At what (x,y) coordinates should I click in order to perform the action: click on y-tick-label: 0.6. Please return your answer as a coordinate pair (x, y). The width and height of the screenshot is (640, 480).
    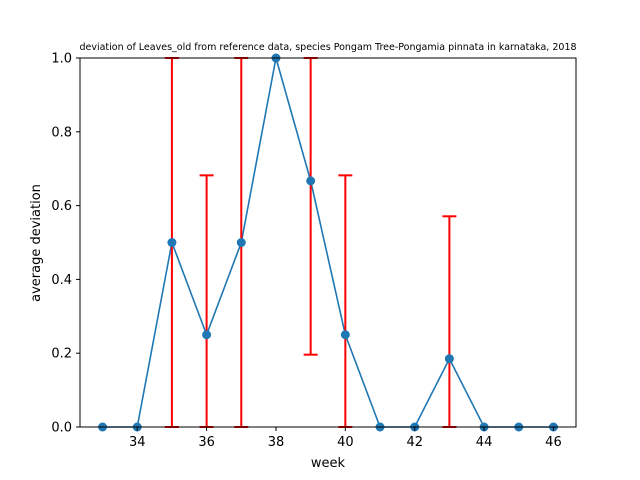
    Looking at the image, I should click on (61, 206).